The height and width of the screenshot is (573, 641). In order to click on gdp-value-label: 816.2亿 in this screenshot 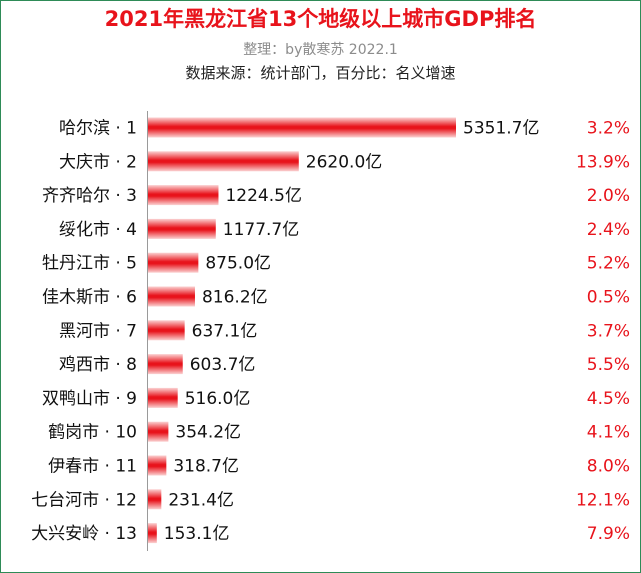, I will do `click(235, 298)`.